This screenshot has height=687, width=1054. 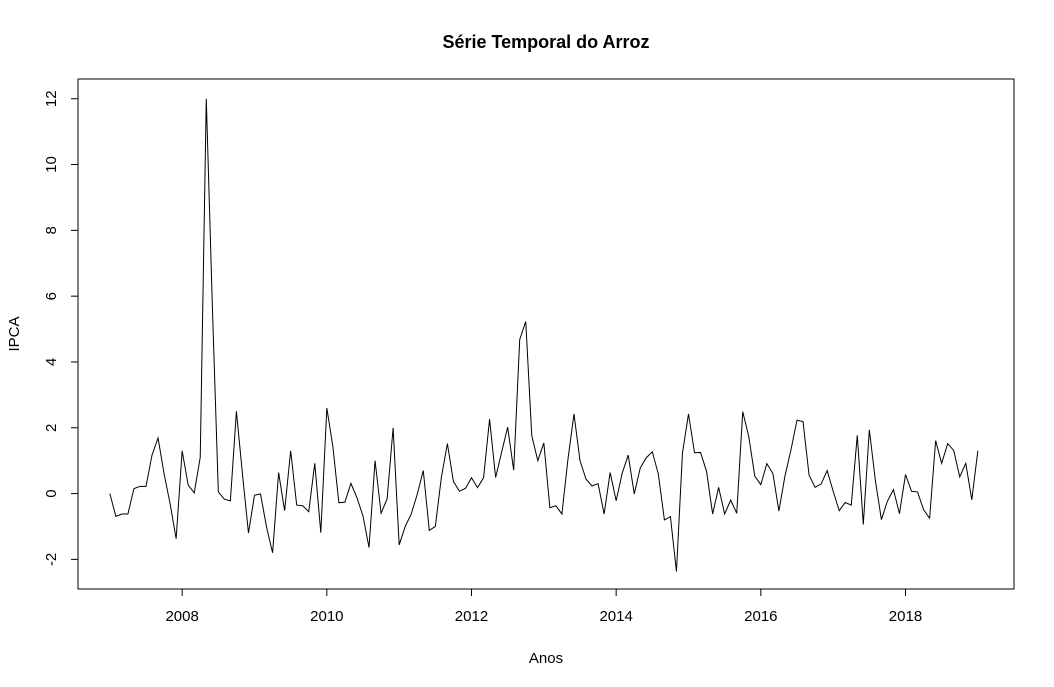 What do you see at coordinates (51, 98) in the screenshot?
I see `y-tick-label: 12` at bounding box center [51, 98].